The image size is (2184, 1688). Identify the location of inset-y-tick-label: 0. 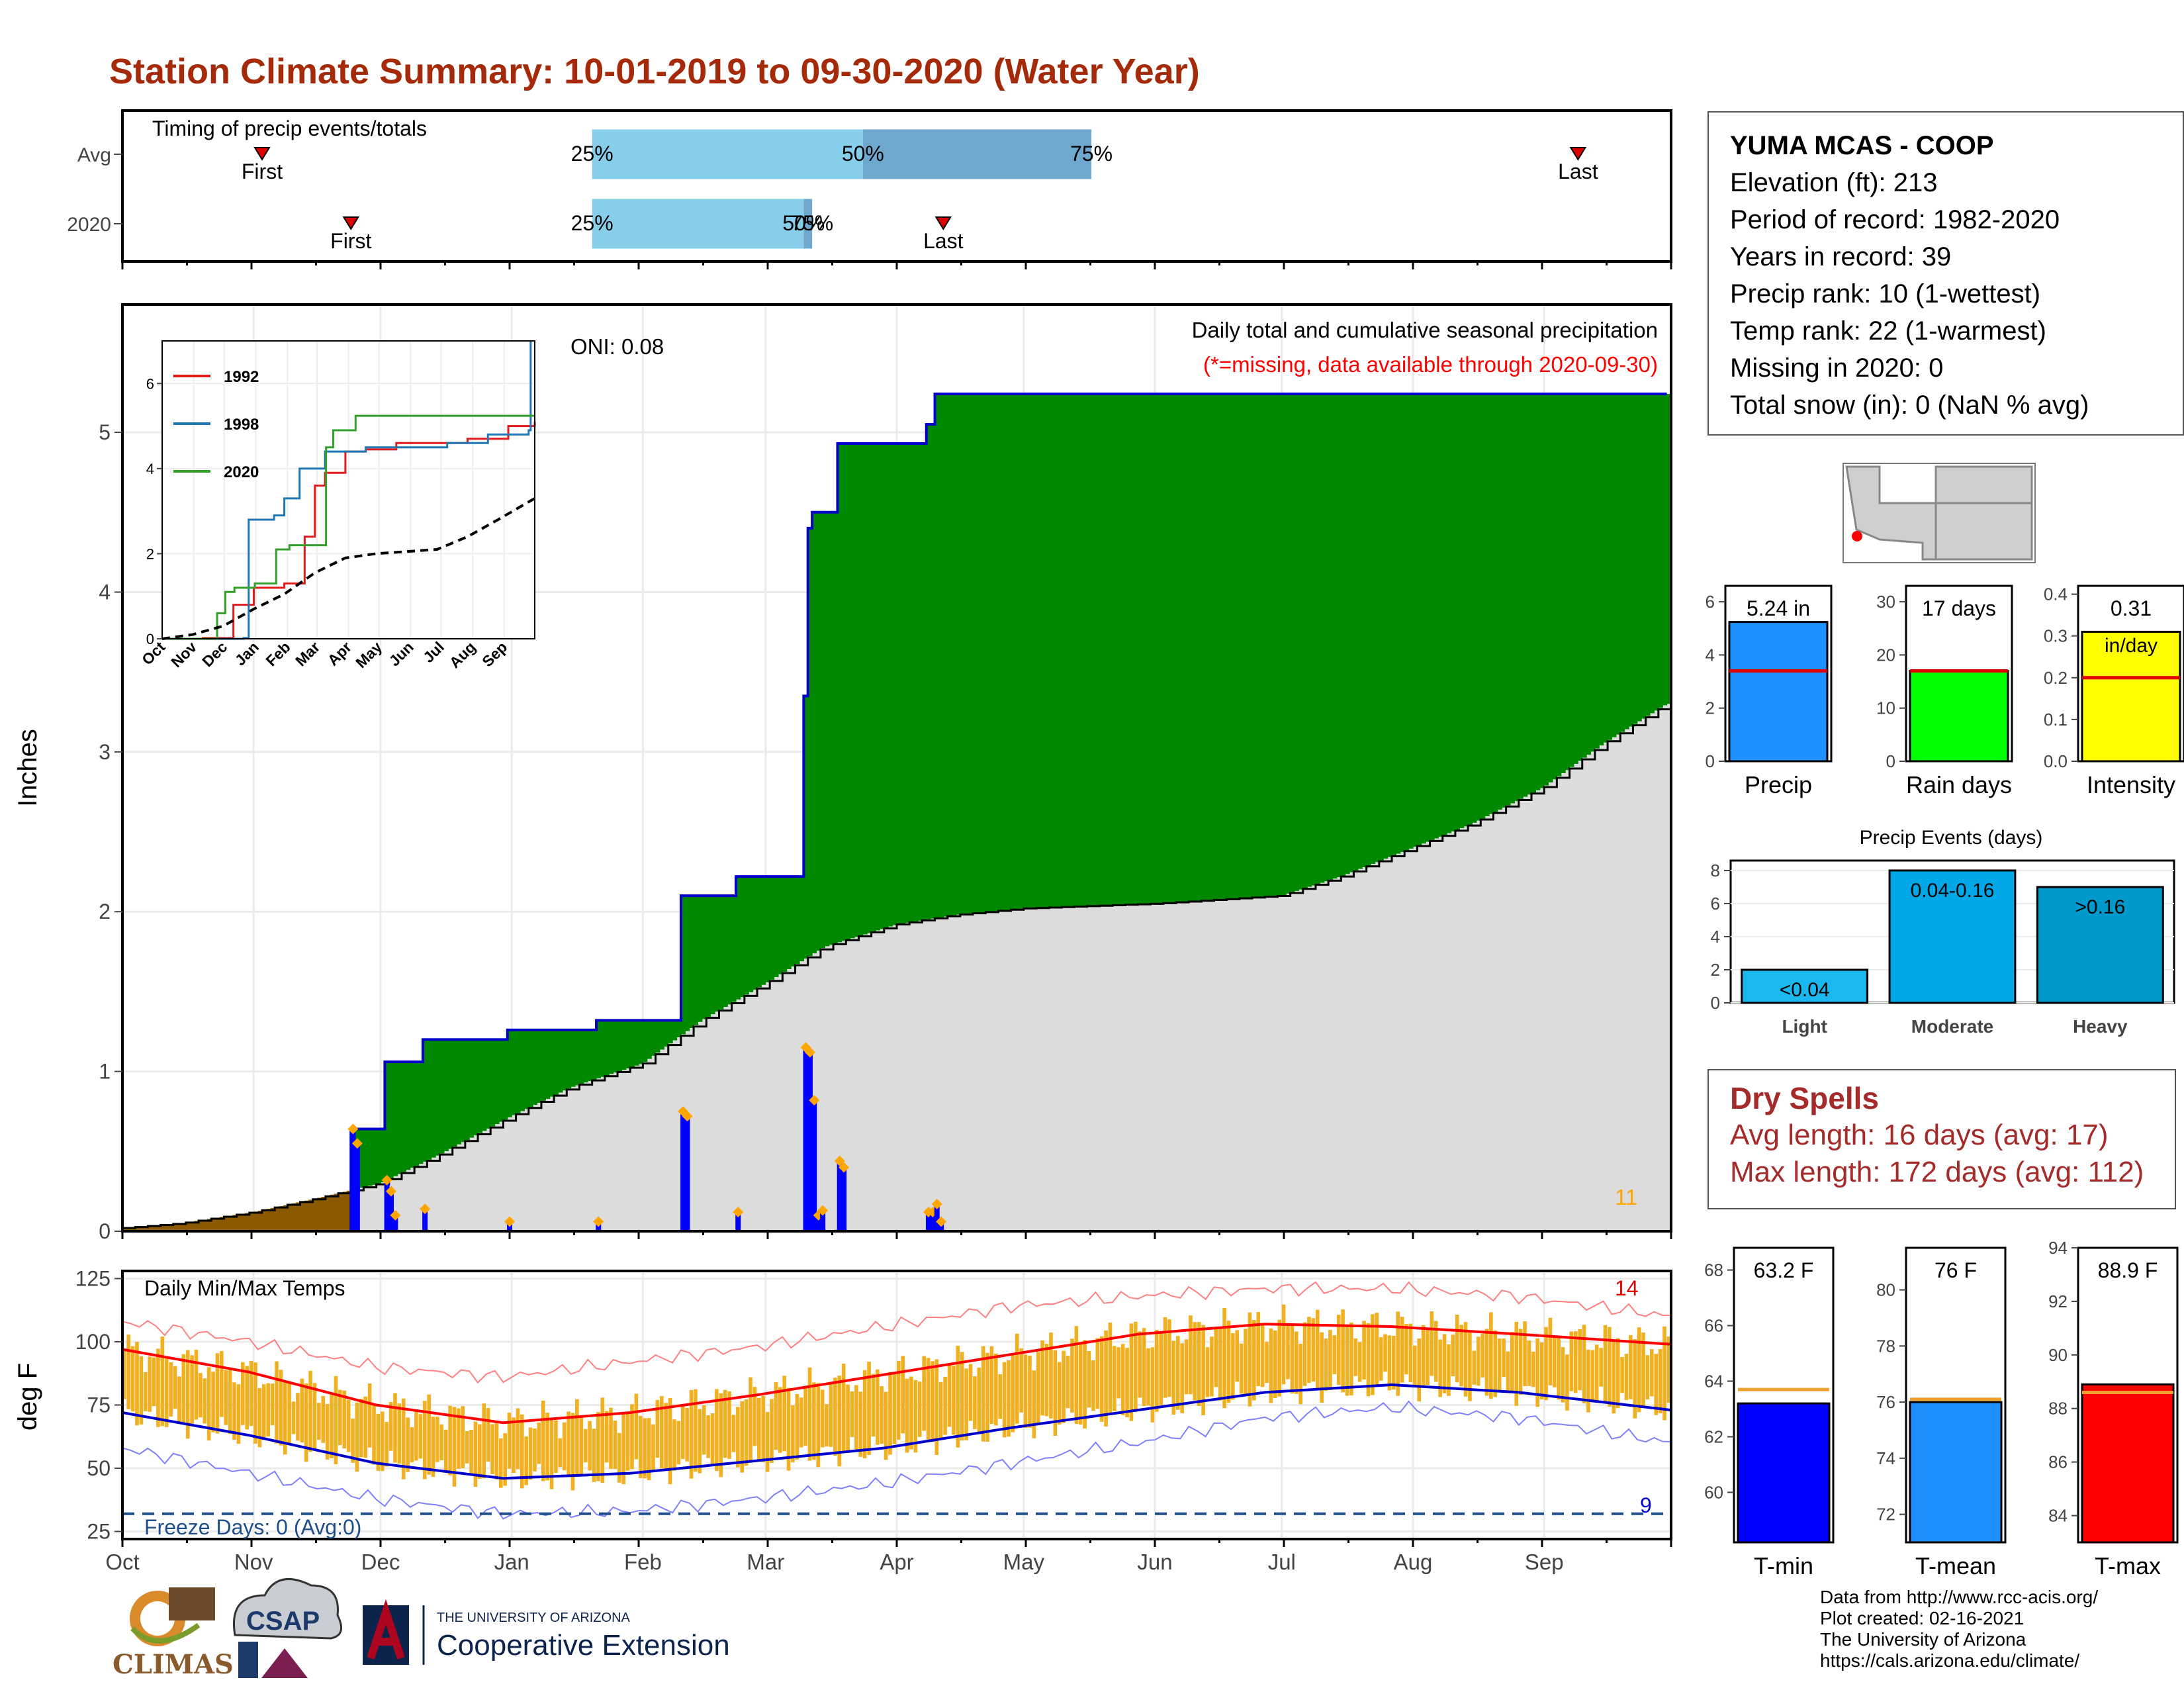
(150, 639).